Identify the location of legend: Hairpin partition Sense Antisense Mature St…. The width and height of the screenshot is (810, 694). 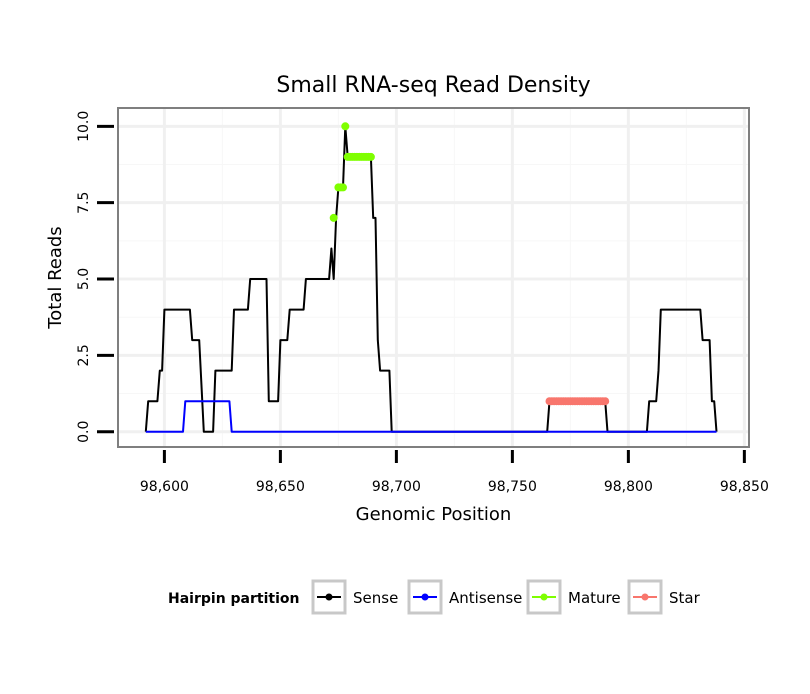
(434, 597).